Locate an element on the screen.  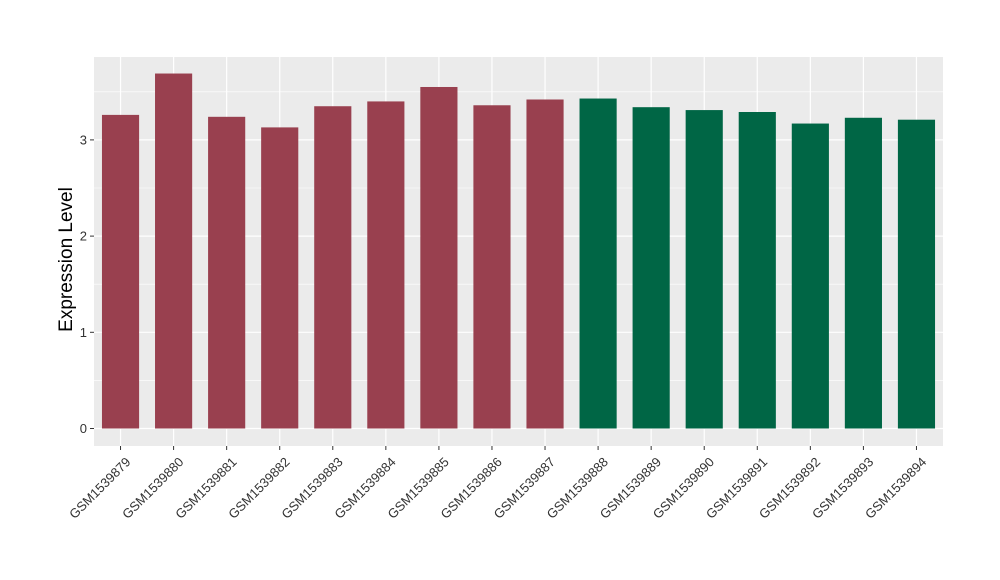
bar-GSM1539880 is located at coordinates (174, 251).